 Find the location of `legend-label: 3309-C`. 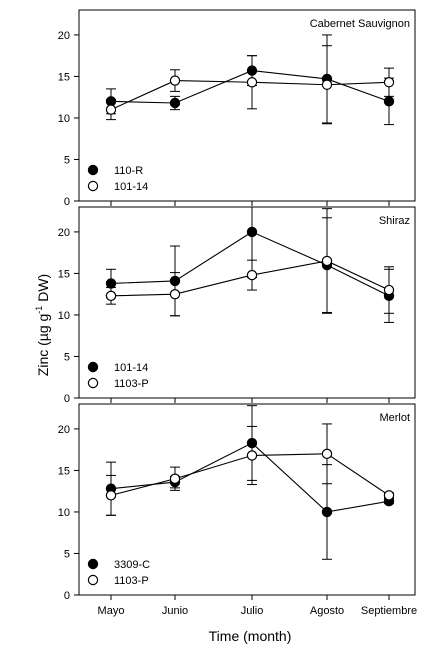

legend-label: 3309-C is located at coordinates (132, 565).